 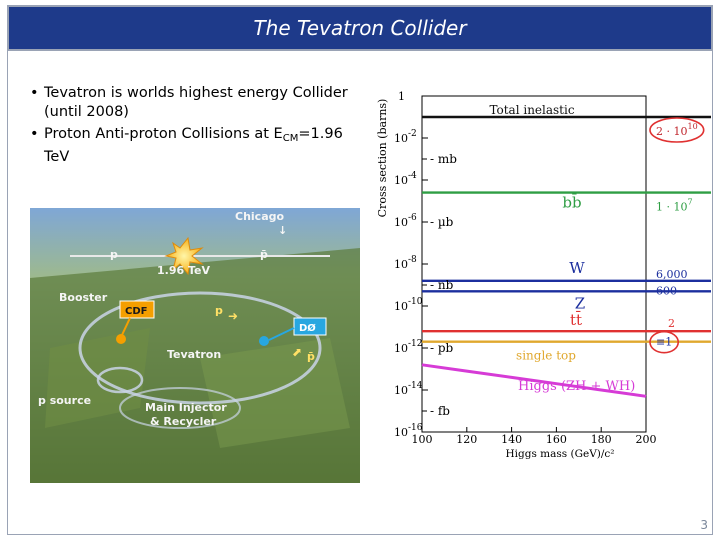 I want to click on right-value-label: 600, so click(x=666, y=290).